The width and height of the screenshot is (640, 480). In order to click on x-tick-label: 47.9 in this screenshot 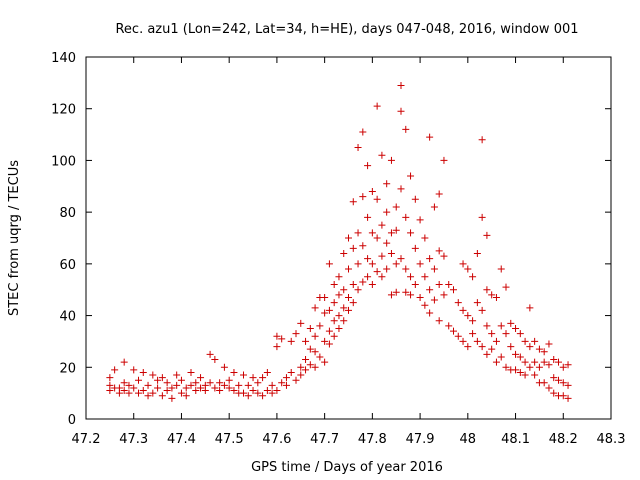, I will do `click(420, 439)`.